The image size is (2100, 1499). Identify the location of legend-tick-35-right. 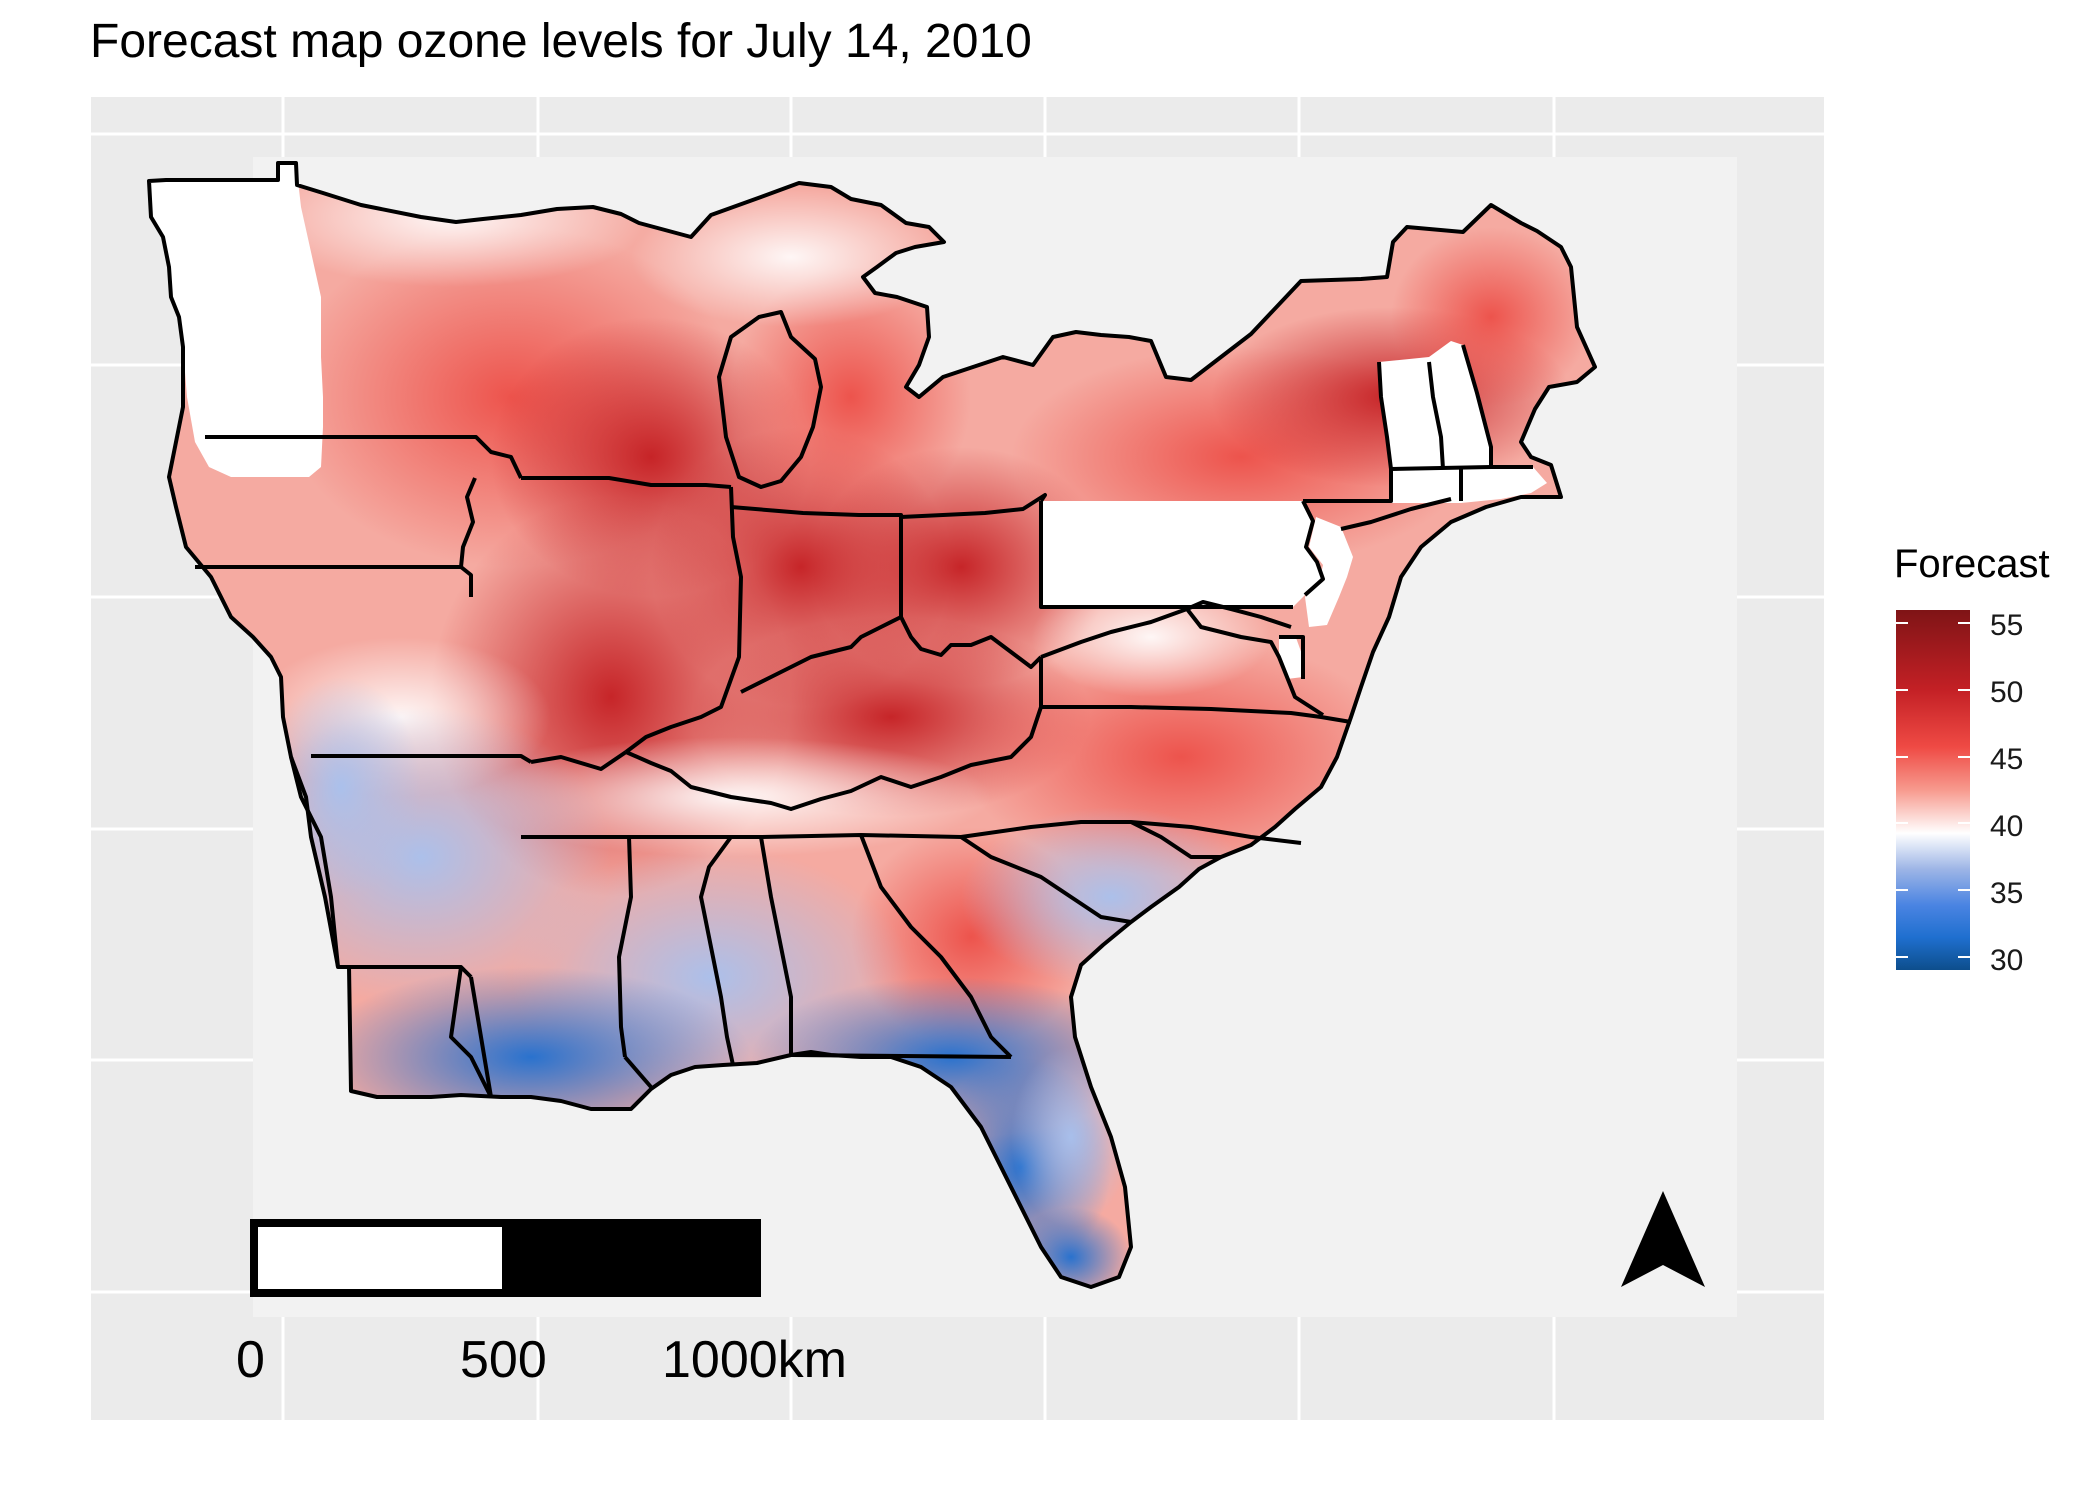
(1964, 890).